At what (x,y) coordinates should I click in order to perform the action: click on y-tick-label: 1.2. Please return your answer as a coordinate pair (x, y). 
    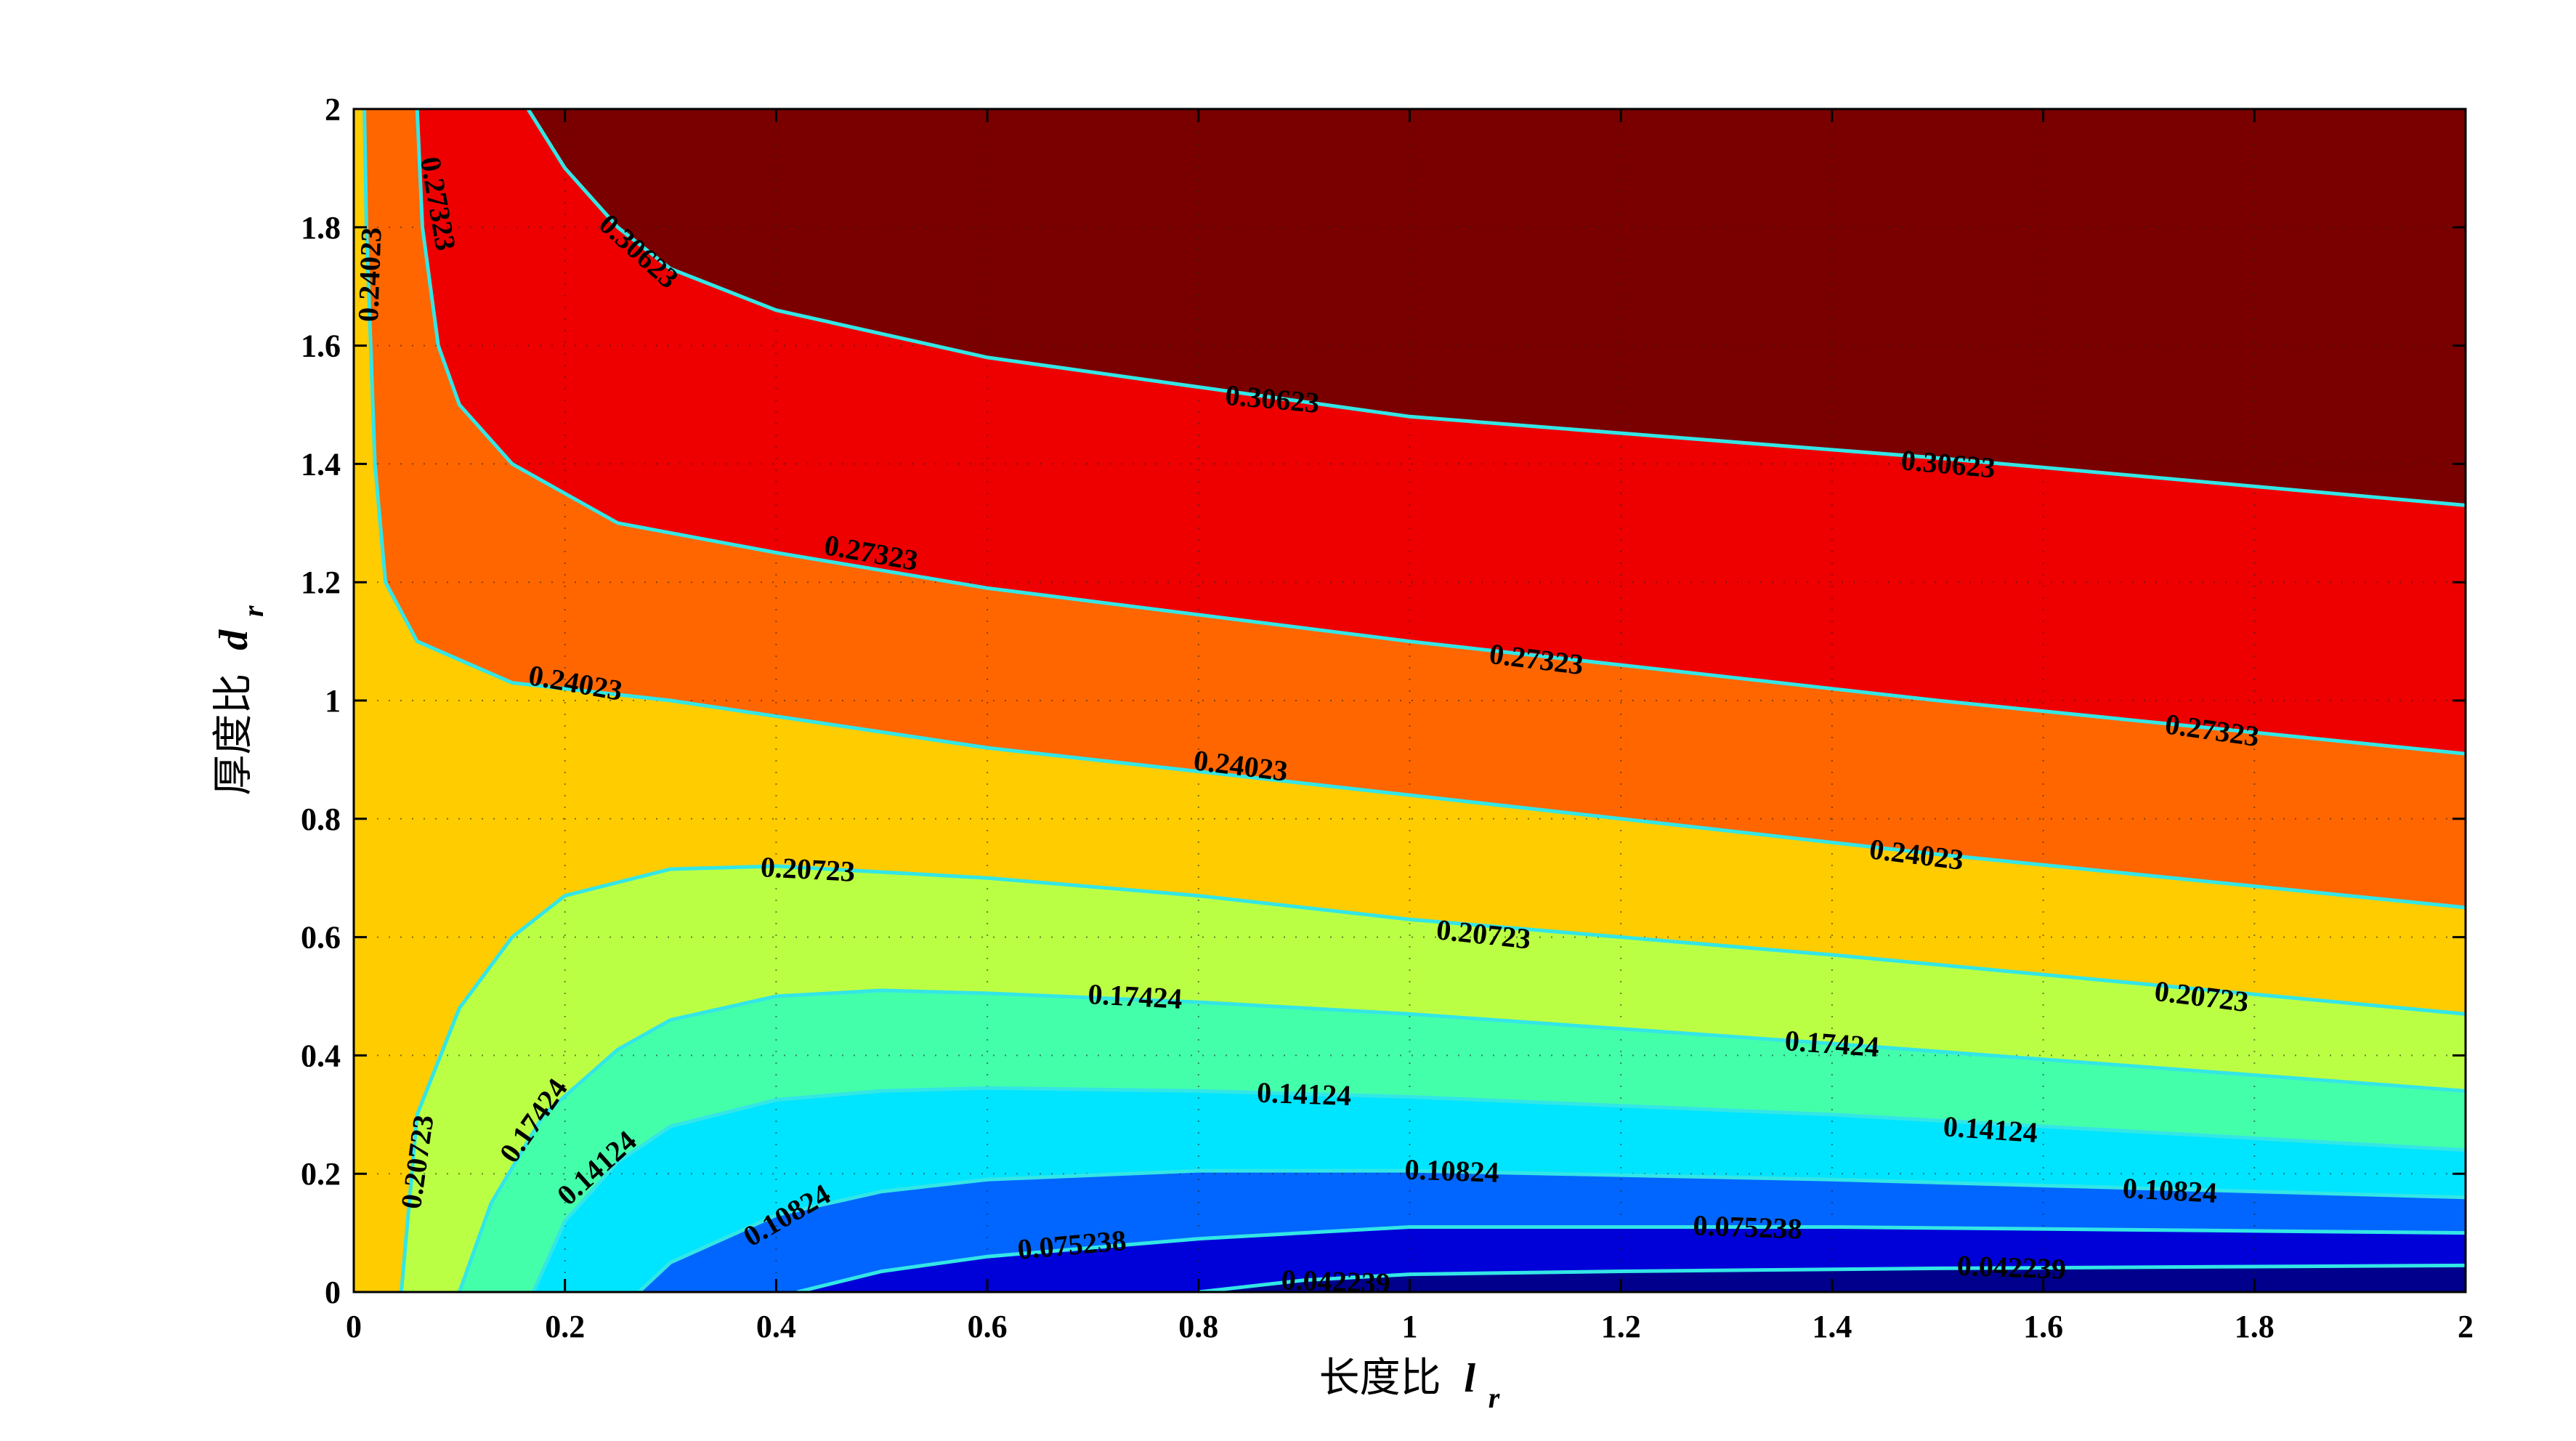
    Looking at the image, I should click on (321, 582).